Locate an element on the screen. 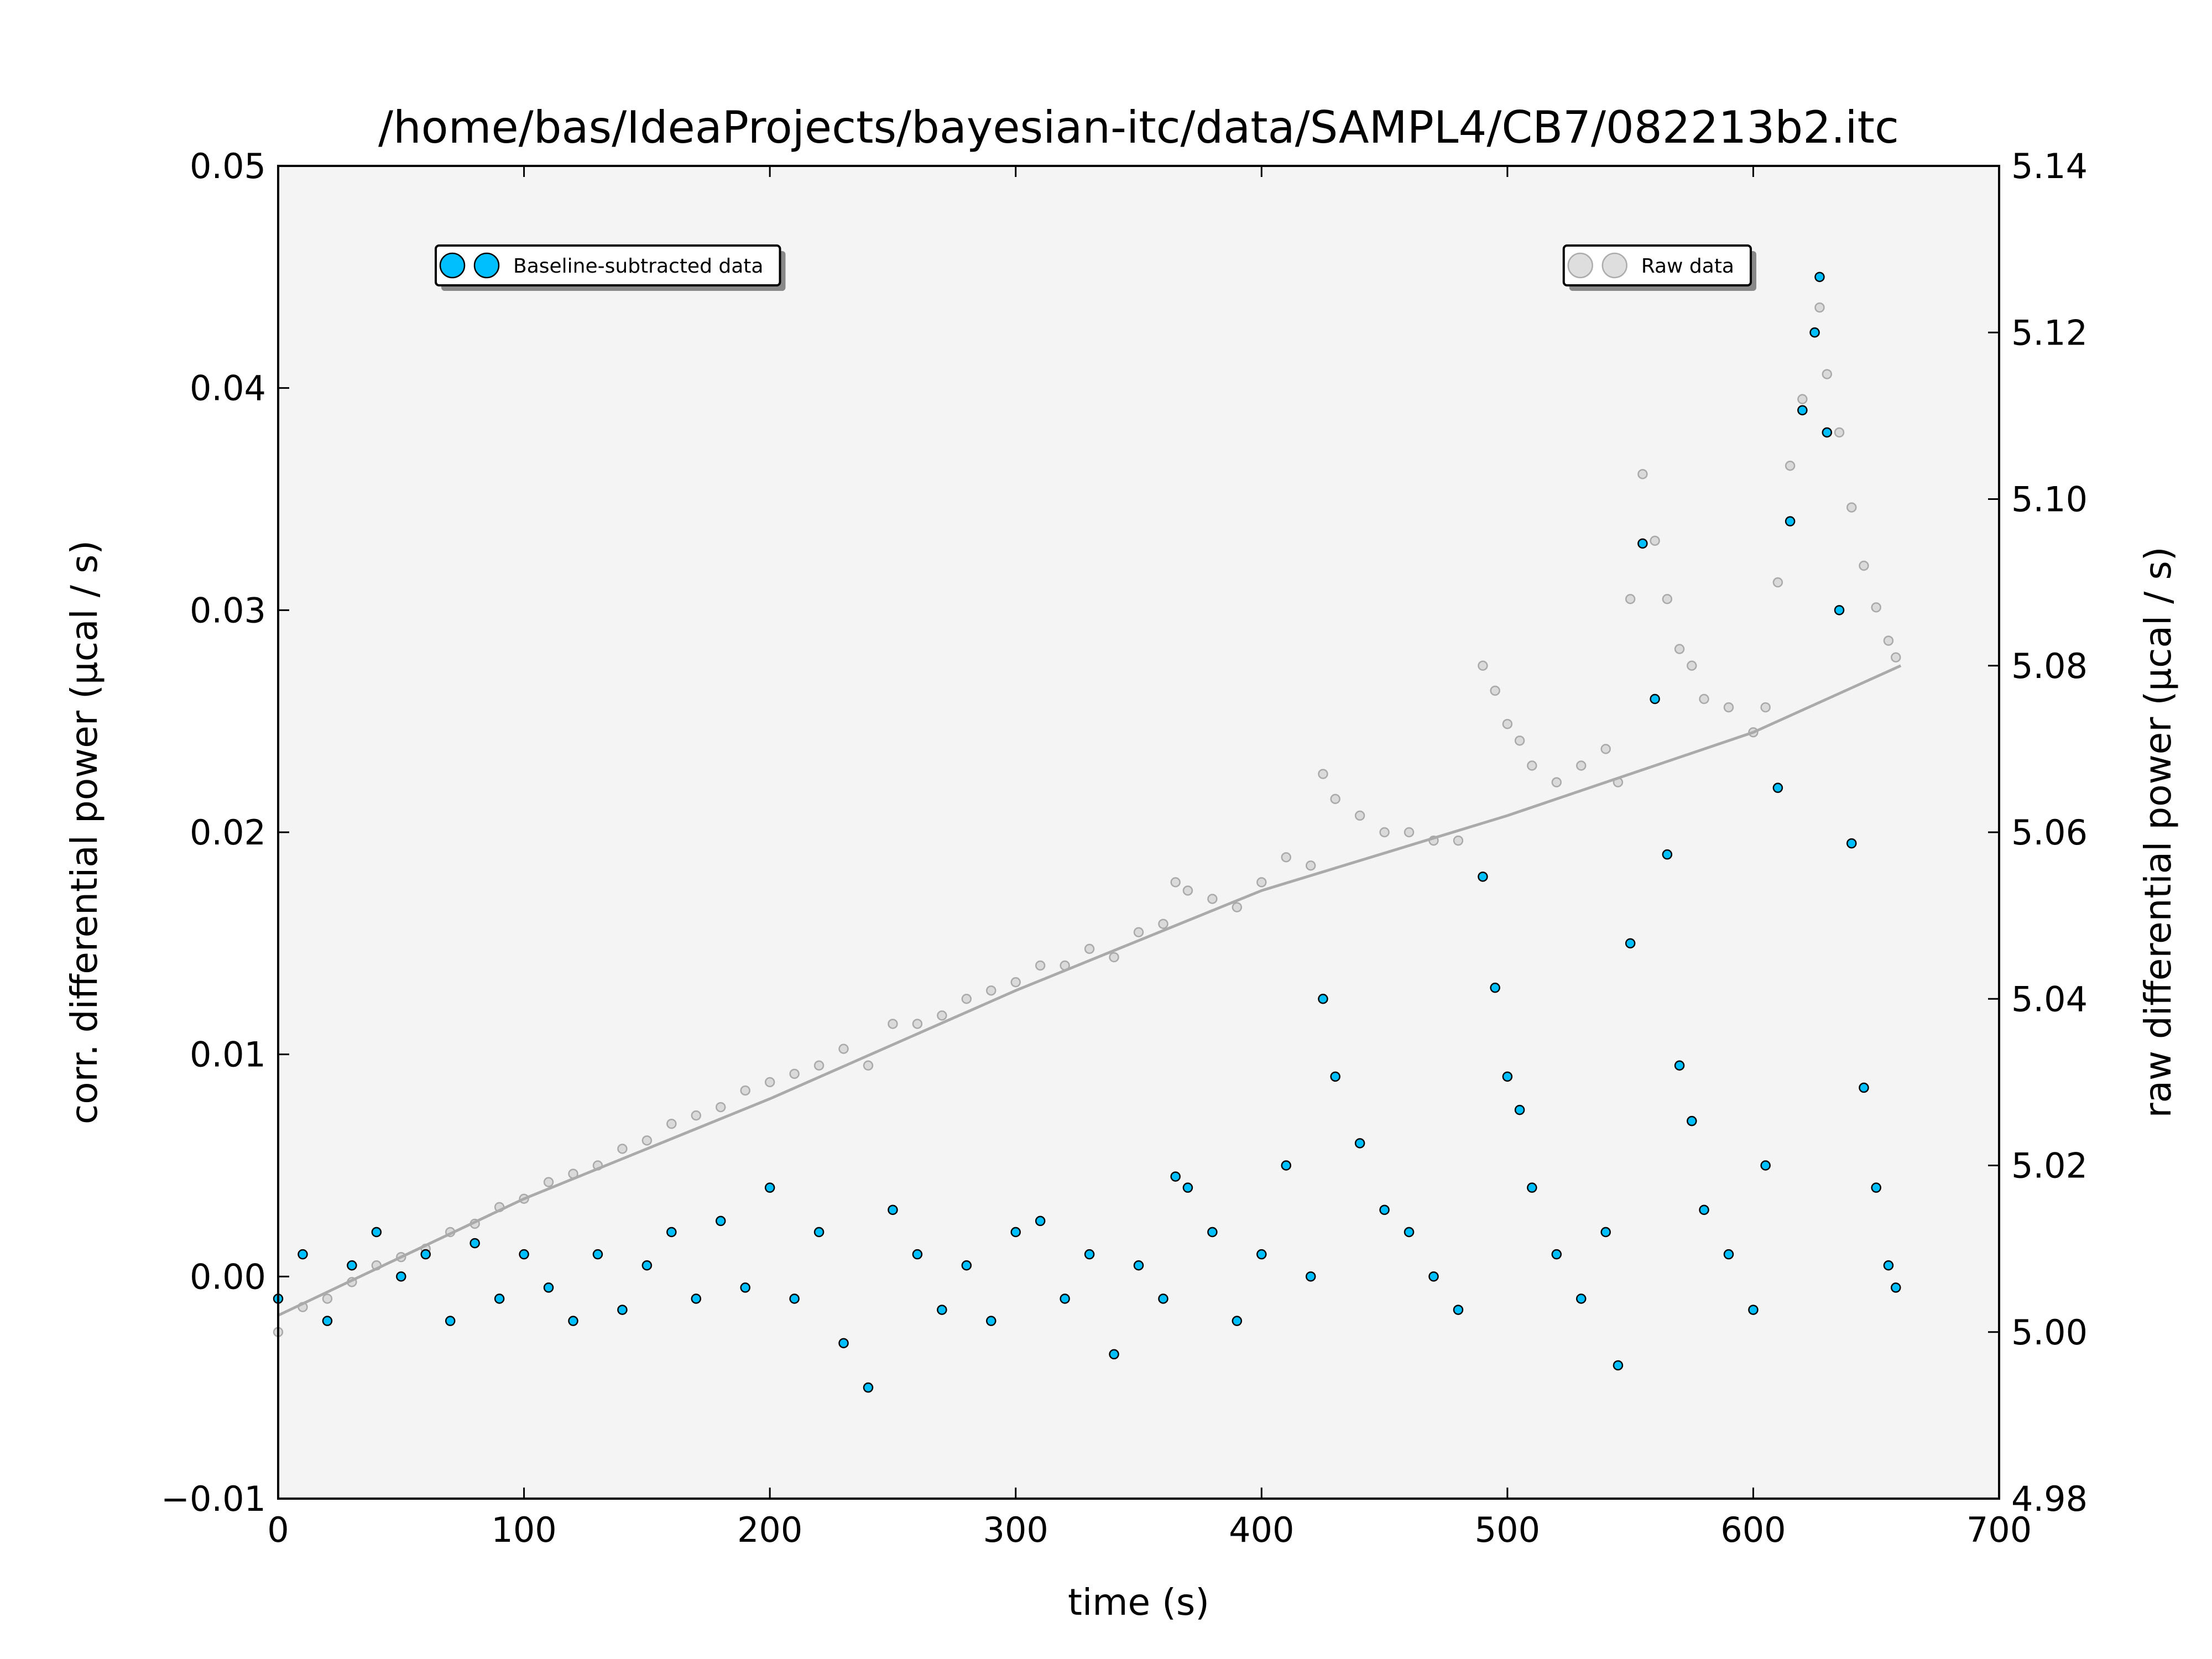 Image resolution: width=2212 pixels, height=1659 pixels. y2-tick-label: 5.04 is located at coordinates (2050, 999).